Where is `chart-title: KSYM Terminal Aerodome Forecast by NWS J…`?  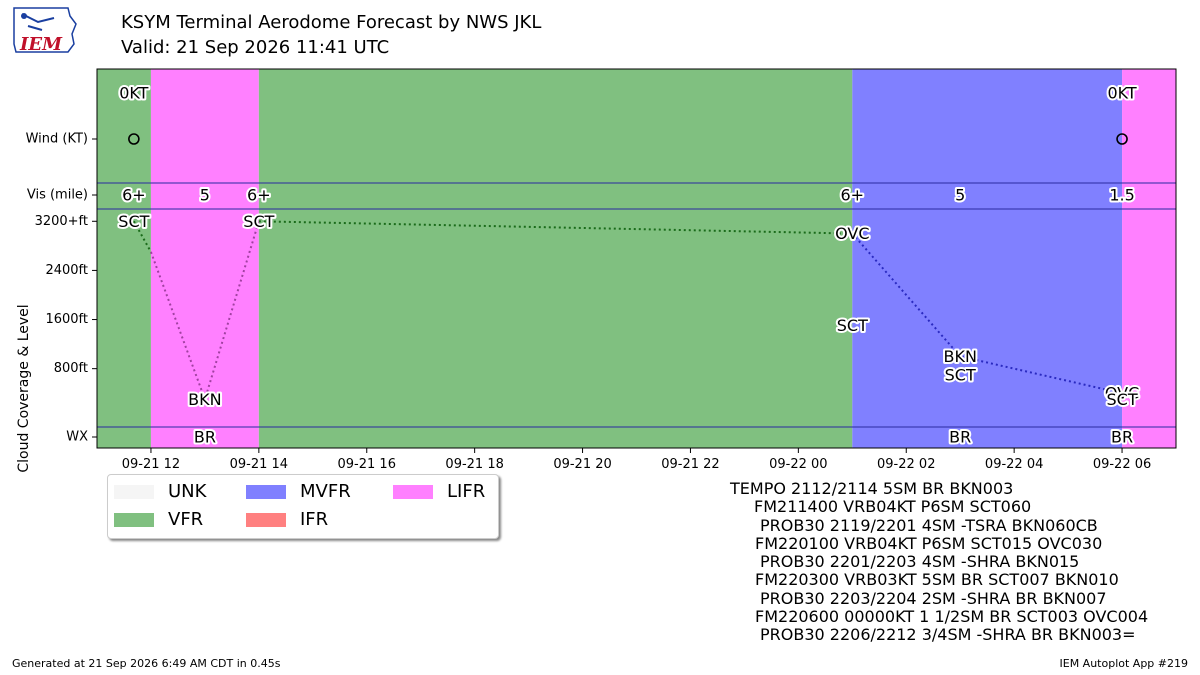 chart-title: KSYM Terminal Aerodome Forecast by NWS J… is located at coordinates (331, 22).